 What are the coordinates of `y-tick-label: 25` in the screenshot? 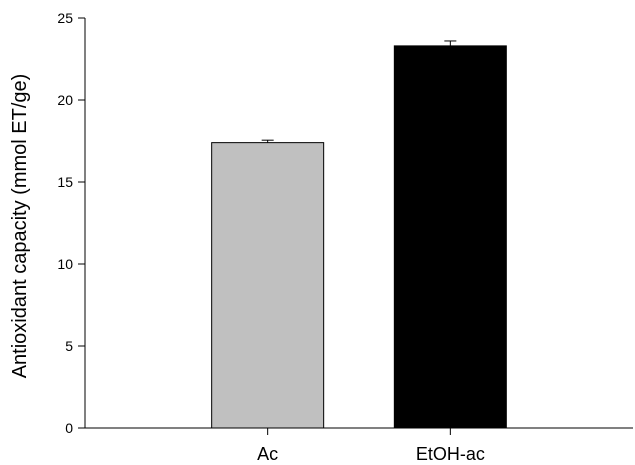 It's located at (65, 18).